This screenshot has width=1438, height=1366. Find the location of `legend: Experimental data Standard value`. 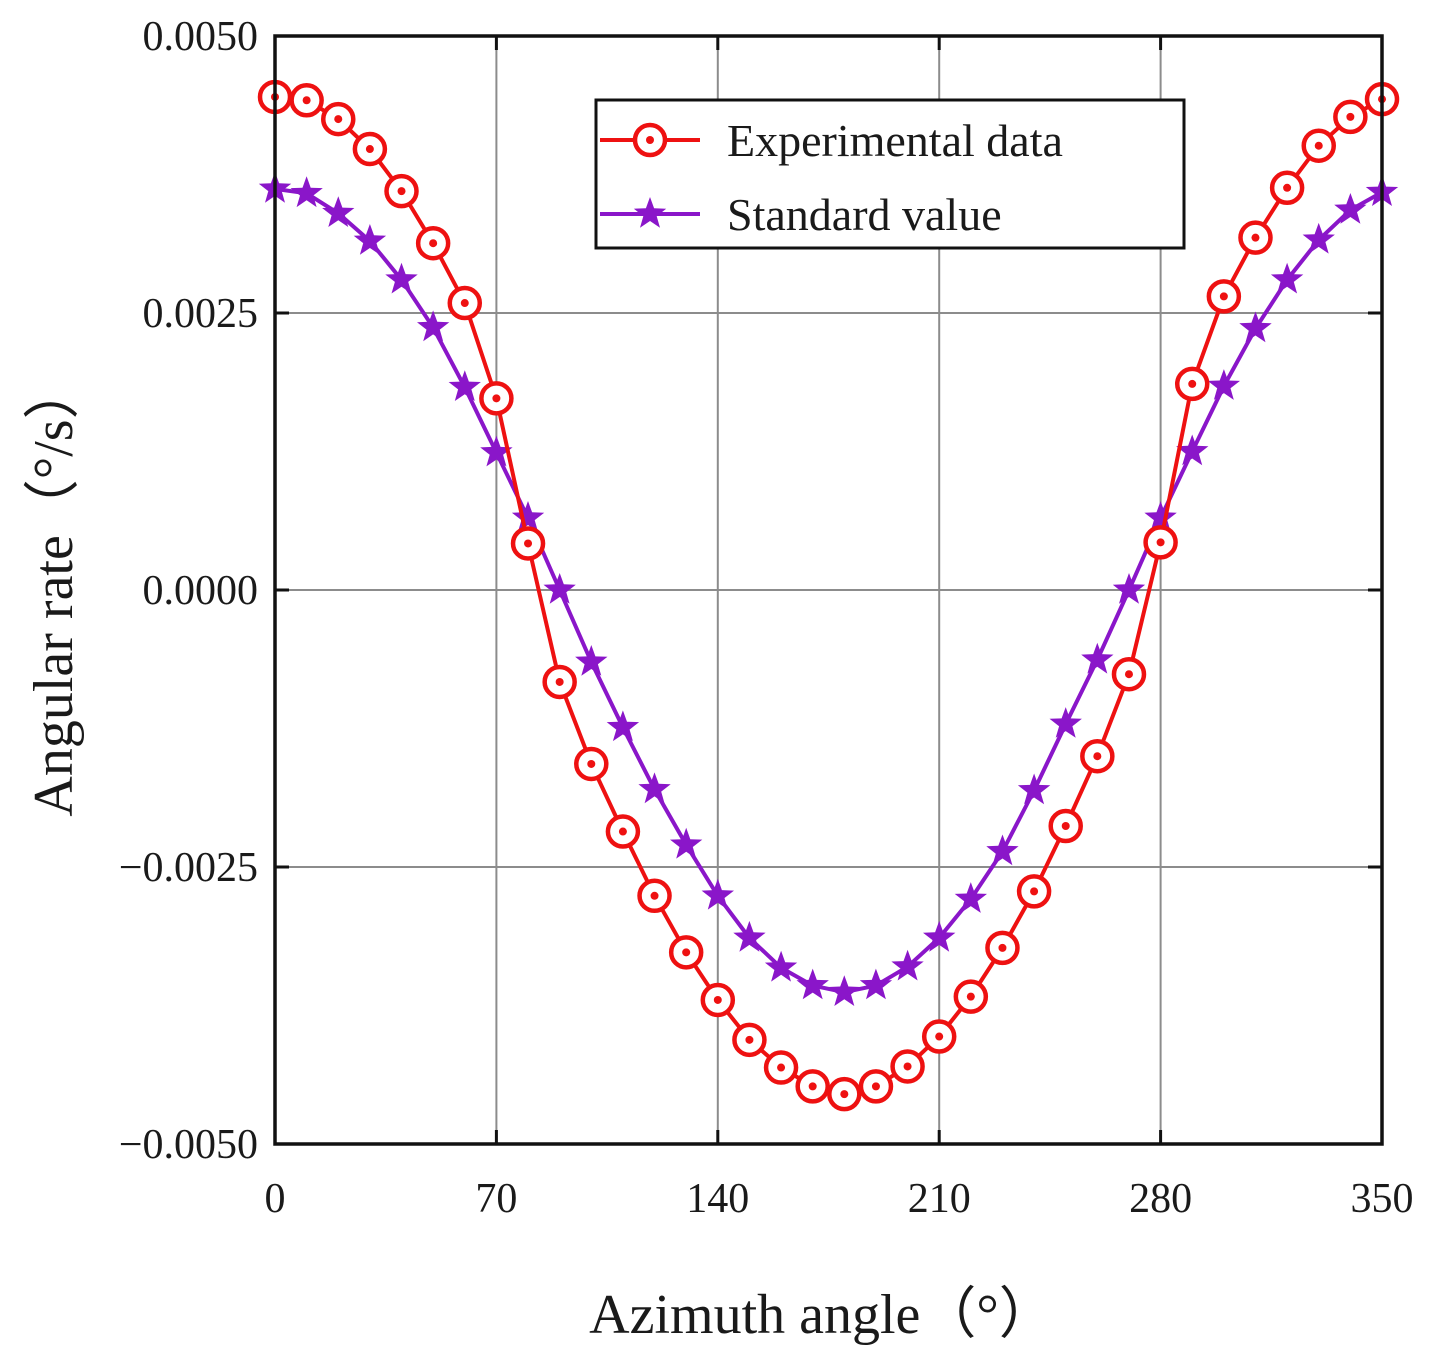

legend: Experimental data Standard value is located at coordinates (890, 174).